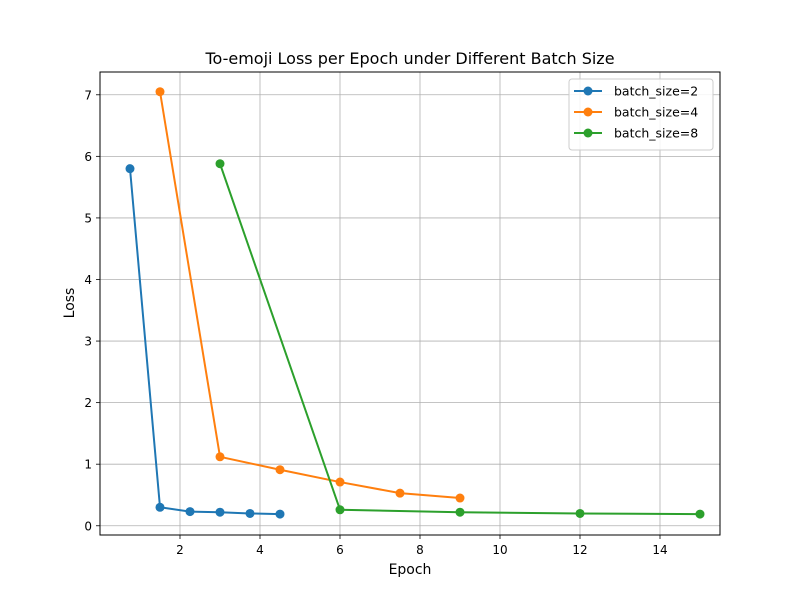 The image size is (800, 604). I want to click on y-tick-label: 6, so click(88, 157).